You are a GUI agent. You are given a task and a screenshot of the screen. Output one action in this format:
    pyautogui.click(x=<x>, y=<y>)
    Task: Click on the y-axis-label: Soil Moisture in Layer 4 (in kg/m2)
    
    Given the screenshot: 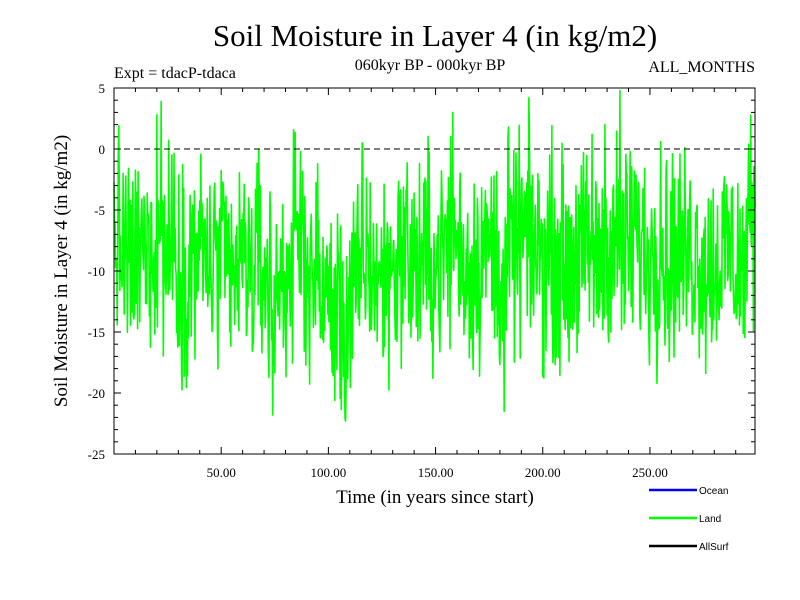 What is the action you would take?
    pyautogui.click(x=61, y=271)
    